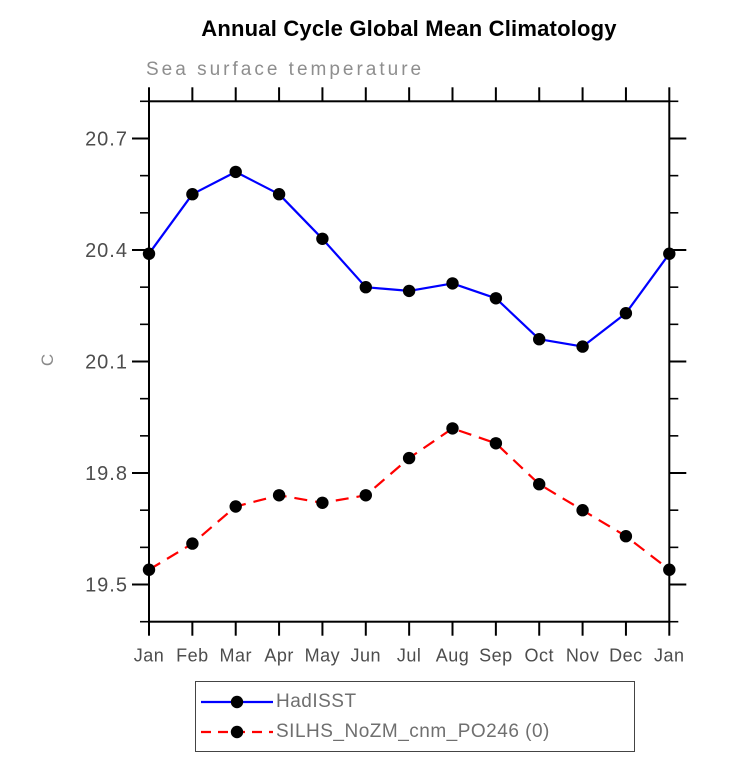  I want to click on x-tick-label: Feb, so click(192, 656).